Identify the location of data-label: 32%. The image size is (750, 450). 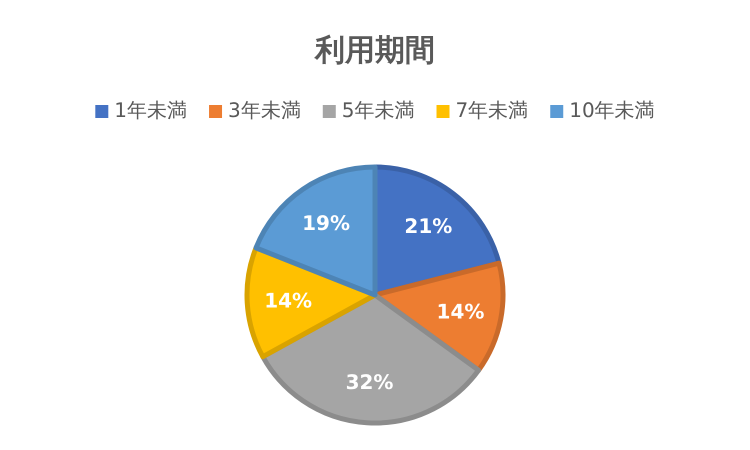
(370, 382).